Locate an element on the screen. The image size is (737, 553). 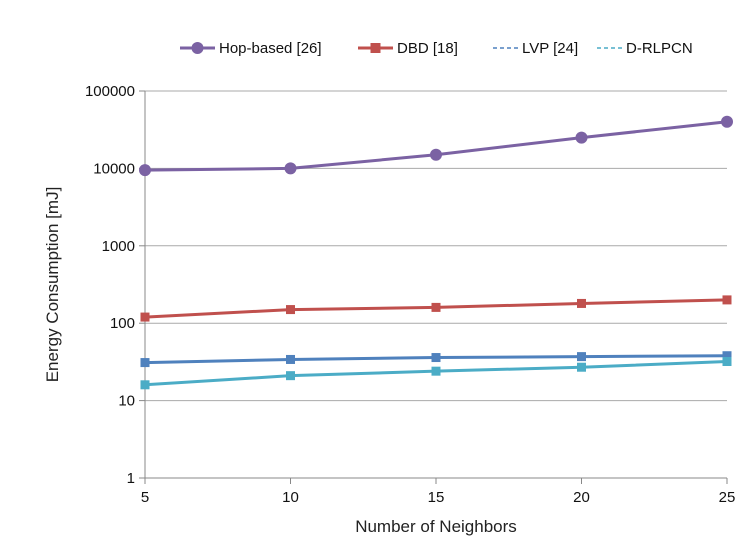
legend-label: LVP [24] is located at coordinates (550, 48).